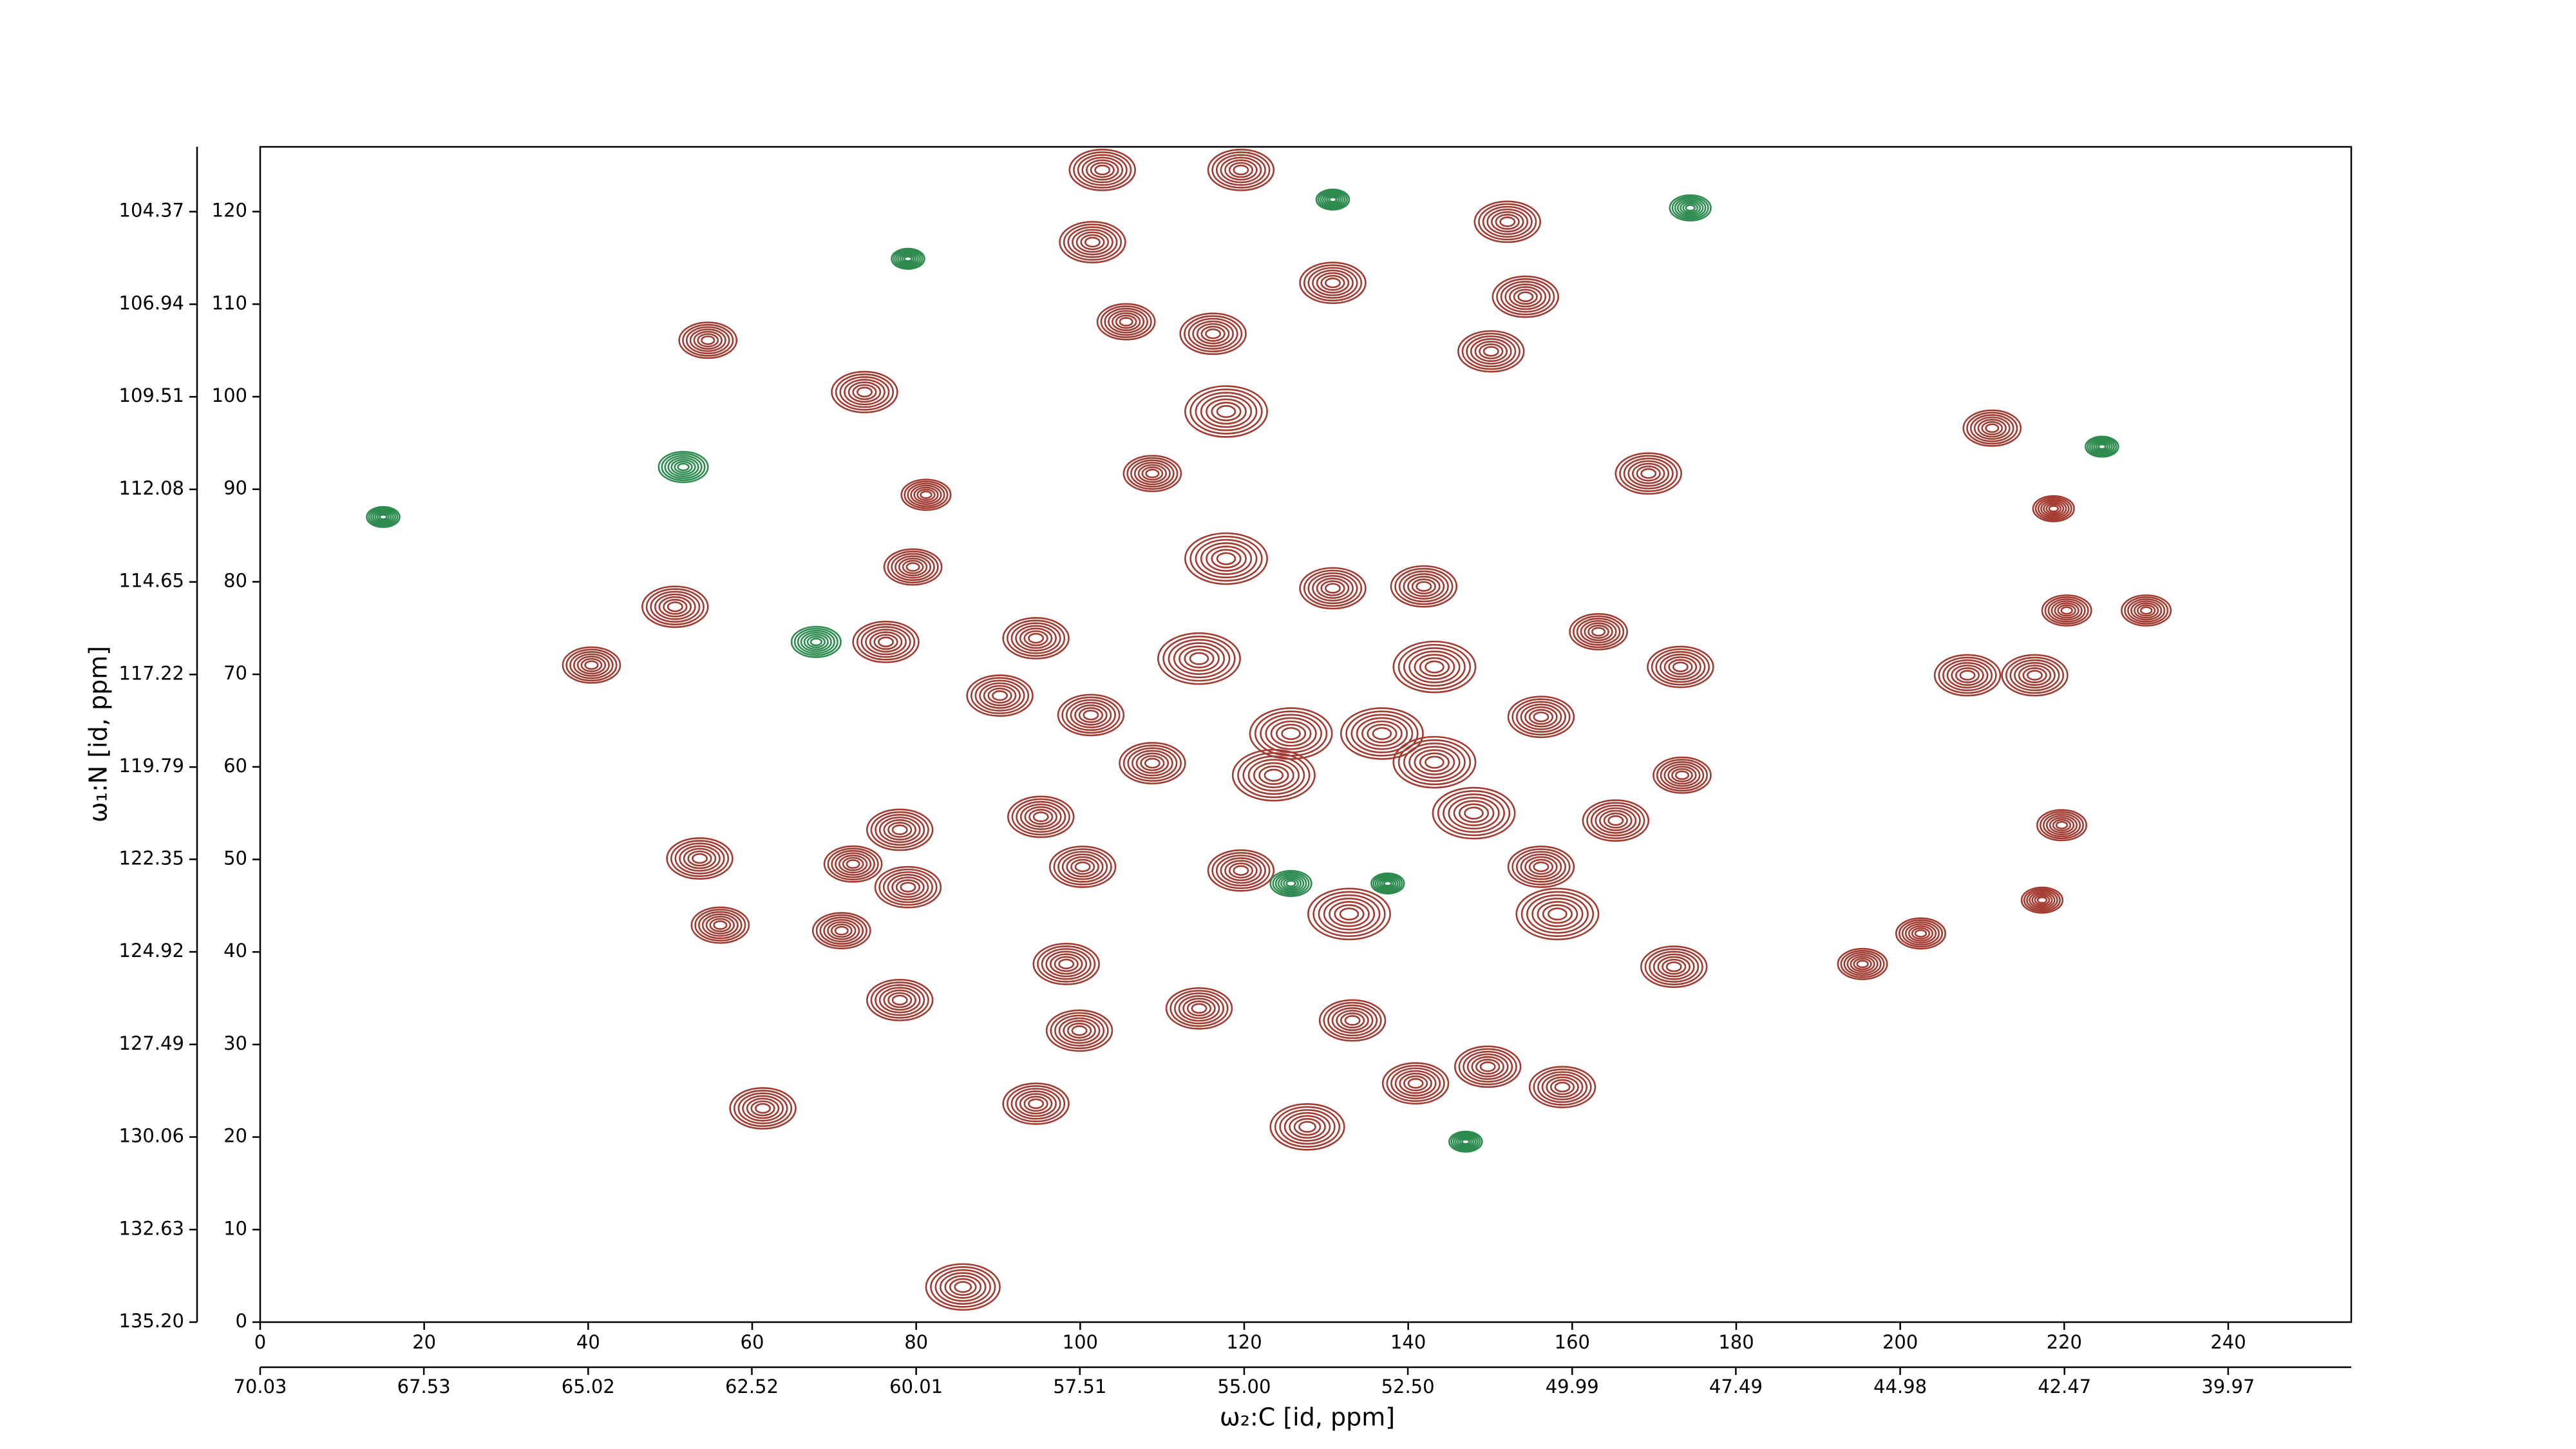 The image size is (2576, 1449). What do you see at coordinates (235, 1043) in the screenshot?
I see `y-tick-label: 30` at bounding box center [235, 1043].